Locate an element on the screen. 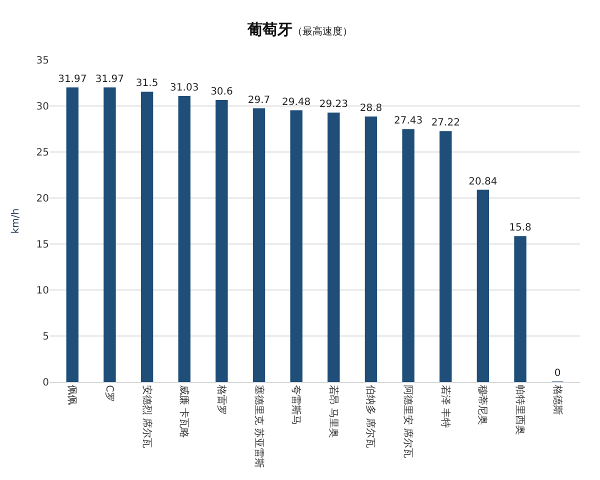 The height and width of the screenshot is (480, 600). y-tick-label: 0 is located at coordinates (45, 383).